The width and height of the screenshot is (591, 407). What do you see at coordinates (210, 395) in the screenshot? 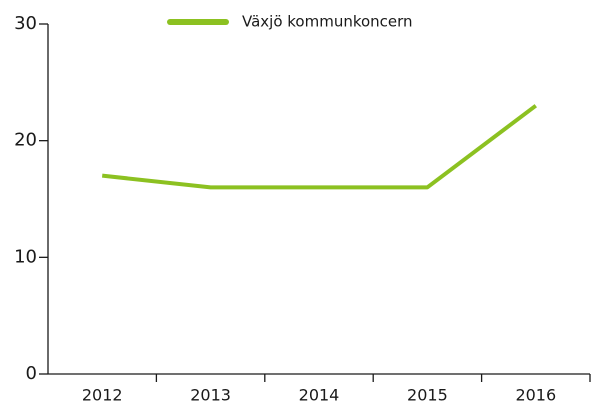
I see `x-tick-label: 2013` at bounding box center [210, 395].